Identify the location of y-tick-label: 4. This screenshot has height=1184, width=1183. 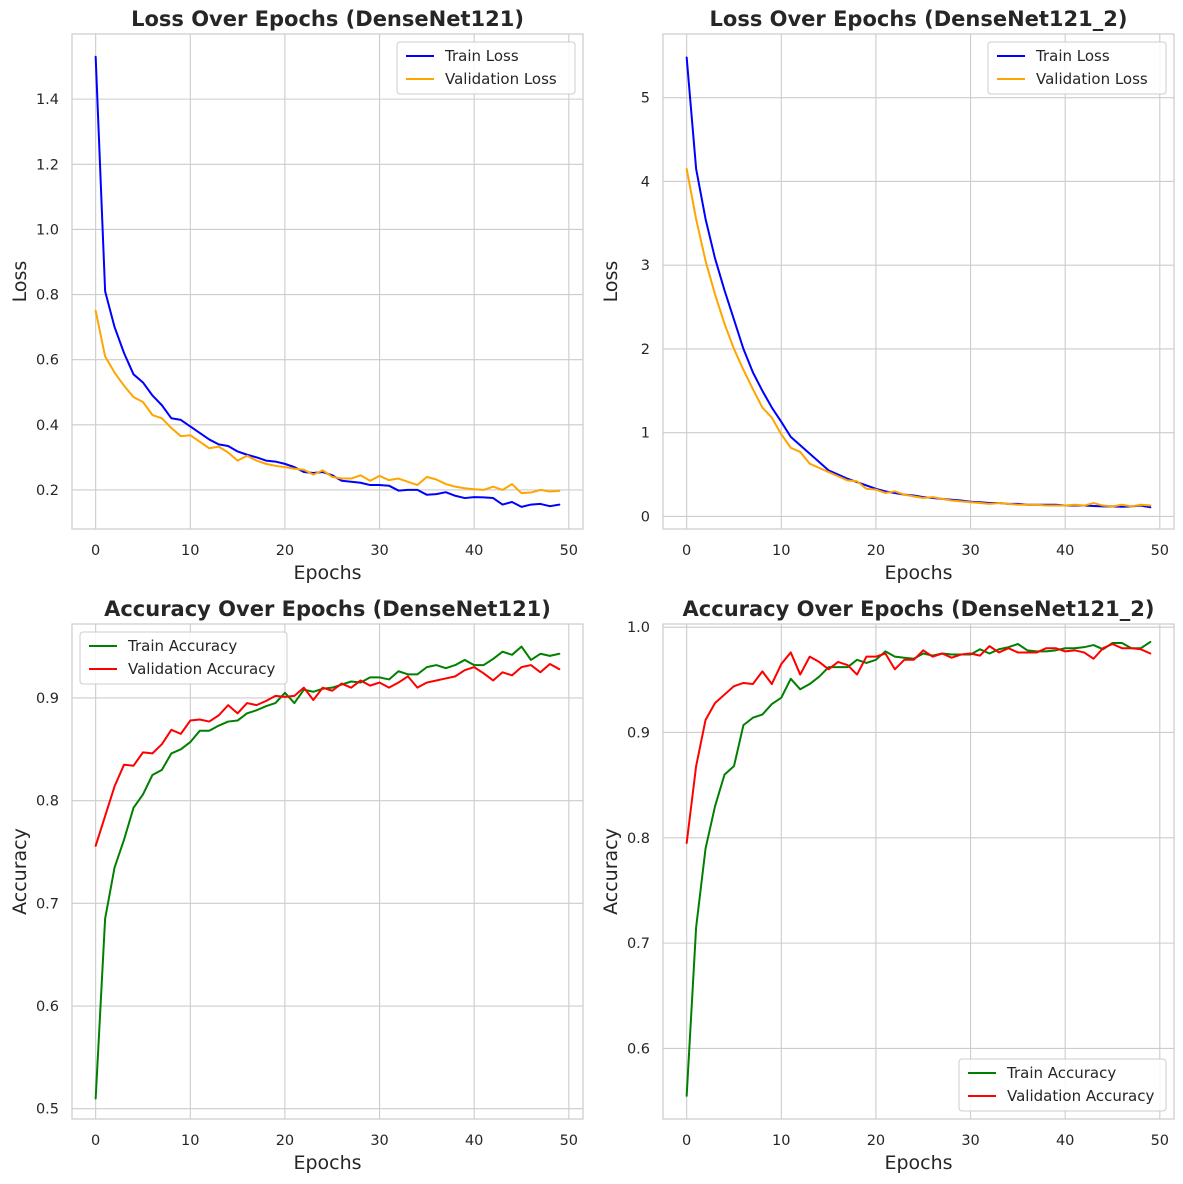
(645, 182).